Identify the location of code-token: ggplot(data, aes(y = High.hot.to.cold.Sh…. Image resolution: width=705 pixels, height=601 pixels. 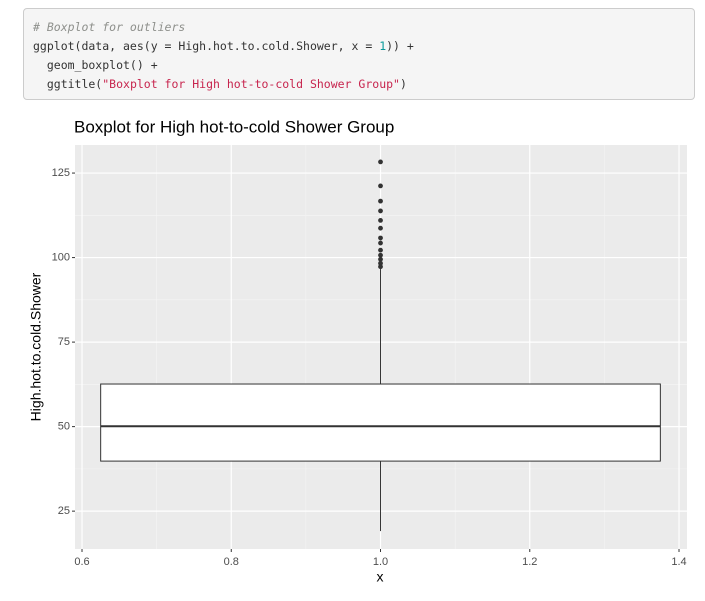
(206, 46).